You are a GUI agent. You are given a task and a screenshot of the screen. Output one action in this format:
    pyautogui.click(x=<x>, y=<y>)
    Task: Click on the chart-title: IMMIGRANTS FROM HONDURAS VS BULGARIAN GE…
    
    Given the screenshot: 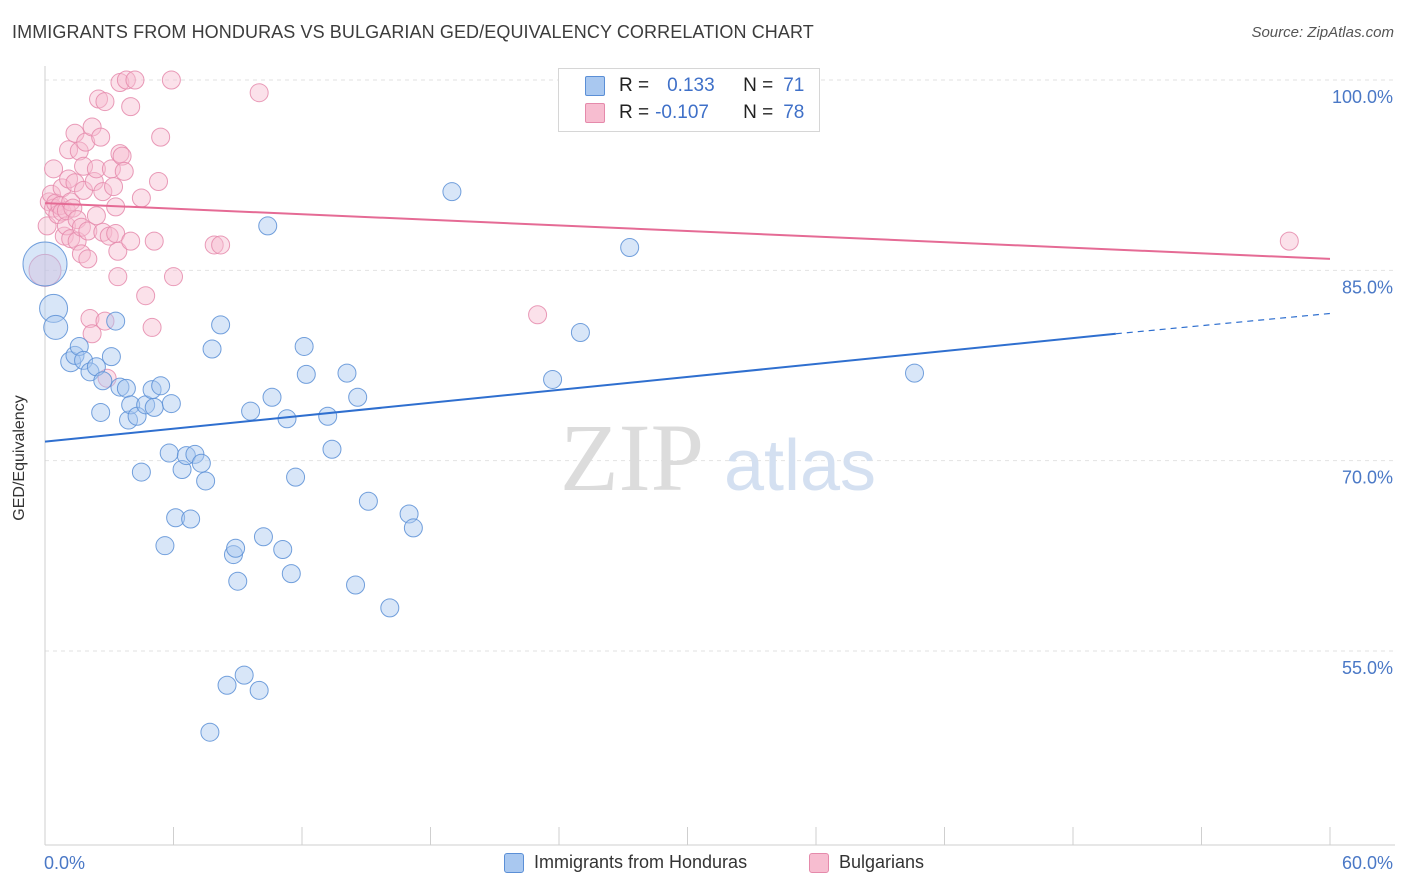 What is the action you would take?
    pyautogui.click(x=413, y=32)
    